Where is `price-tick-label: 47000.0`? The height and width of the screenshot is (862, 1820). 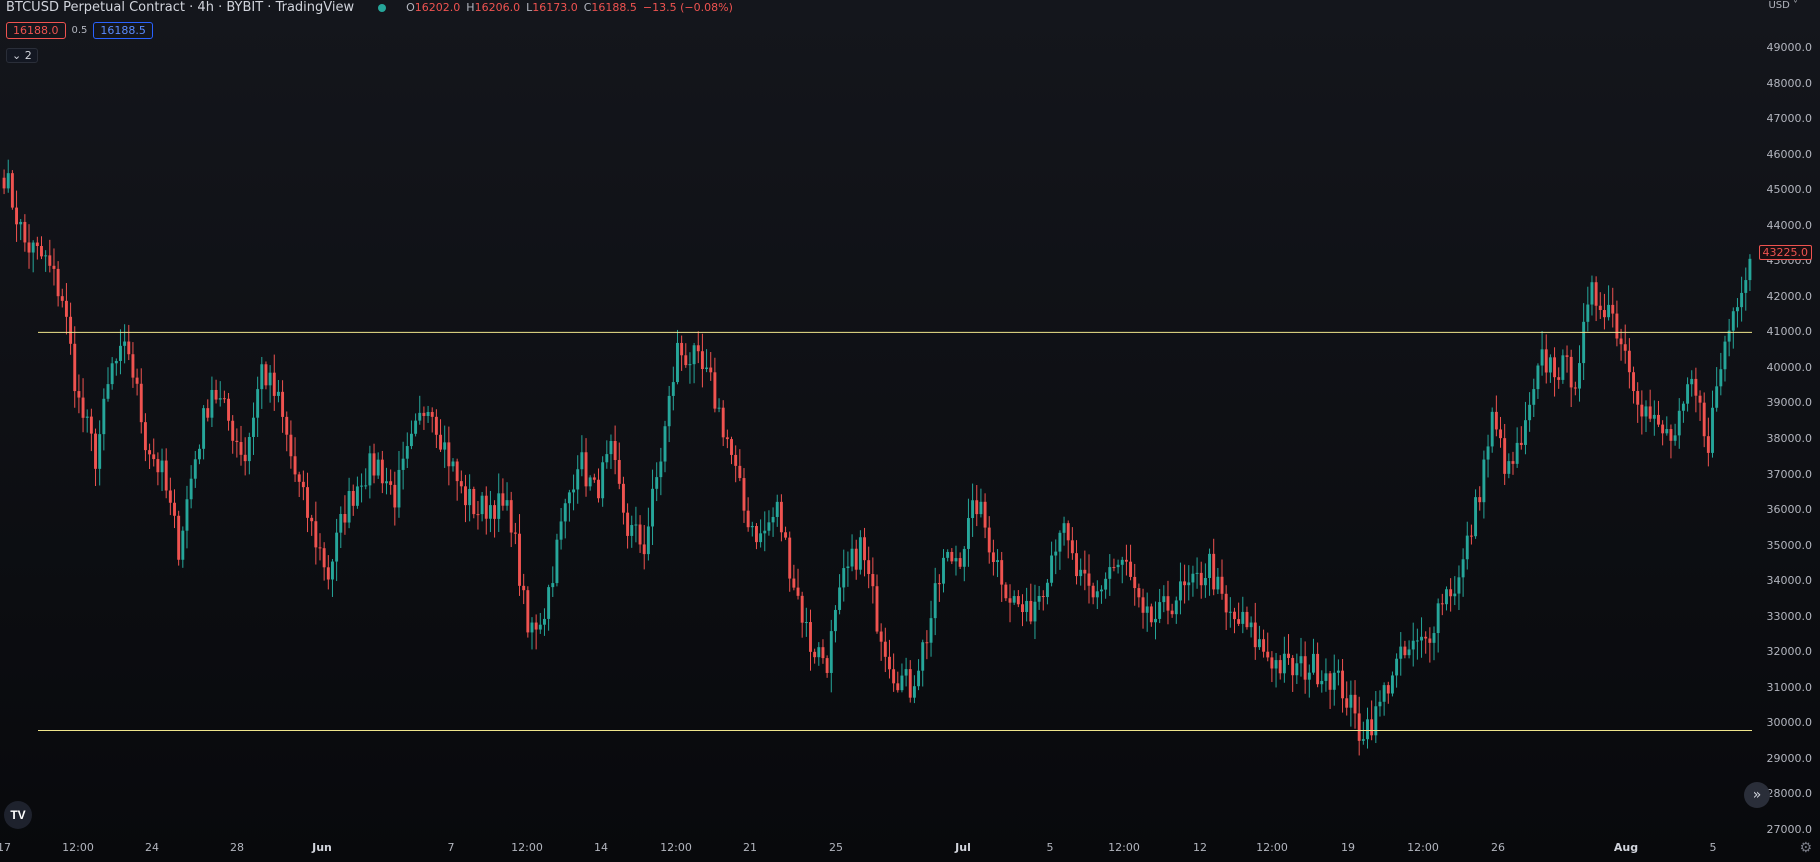 price-tick-label: 47000.0 is located at coordinates (1789, 119).